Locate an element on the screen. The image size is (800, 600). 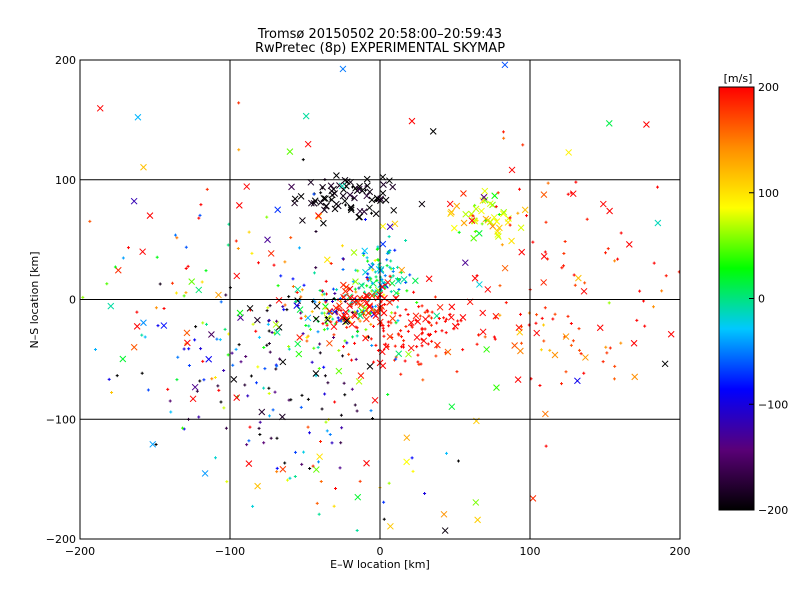
y-axis-ticks: −200 −100 0 100 200 is located at coordinates (61, 300).